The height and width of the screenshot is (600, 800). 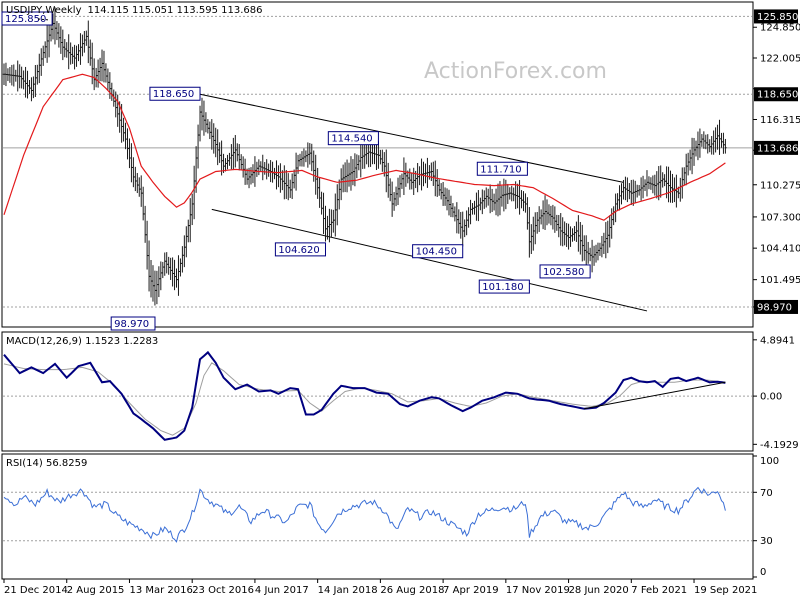 I want to click on y-tick-label: -4.1929, so click(x=779, y=445).